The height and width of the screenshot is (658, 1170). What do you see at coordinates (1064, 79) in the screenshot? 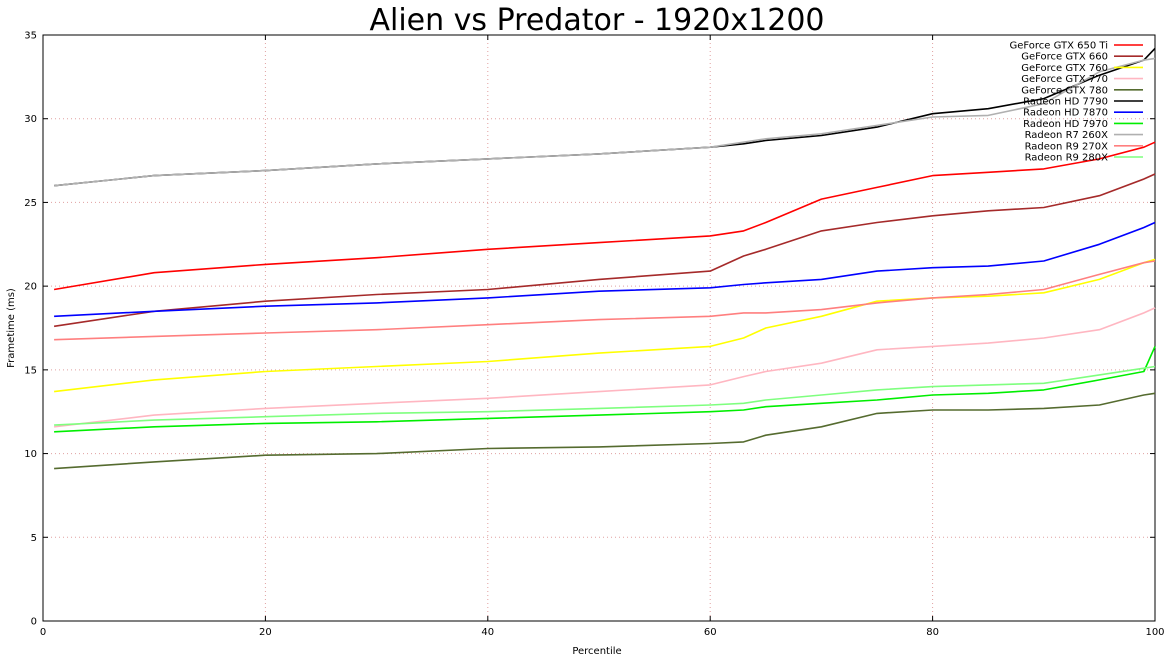
I see `legend-label: GeForce GTX 770` at bounding box center [1064, 79].